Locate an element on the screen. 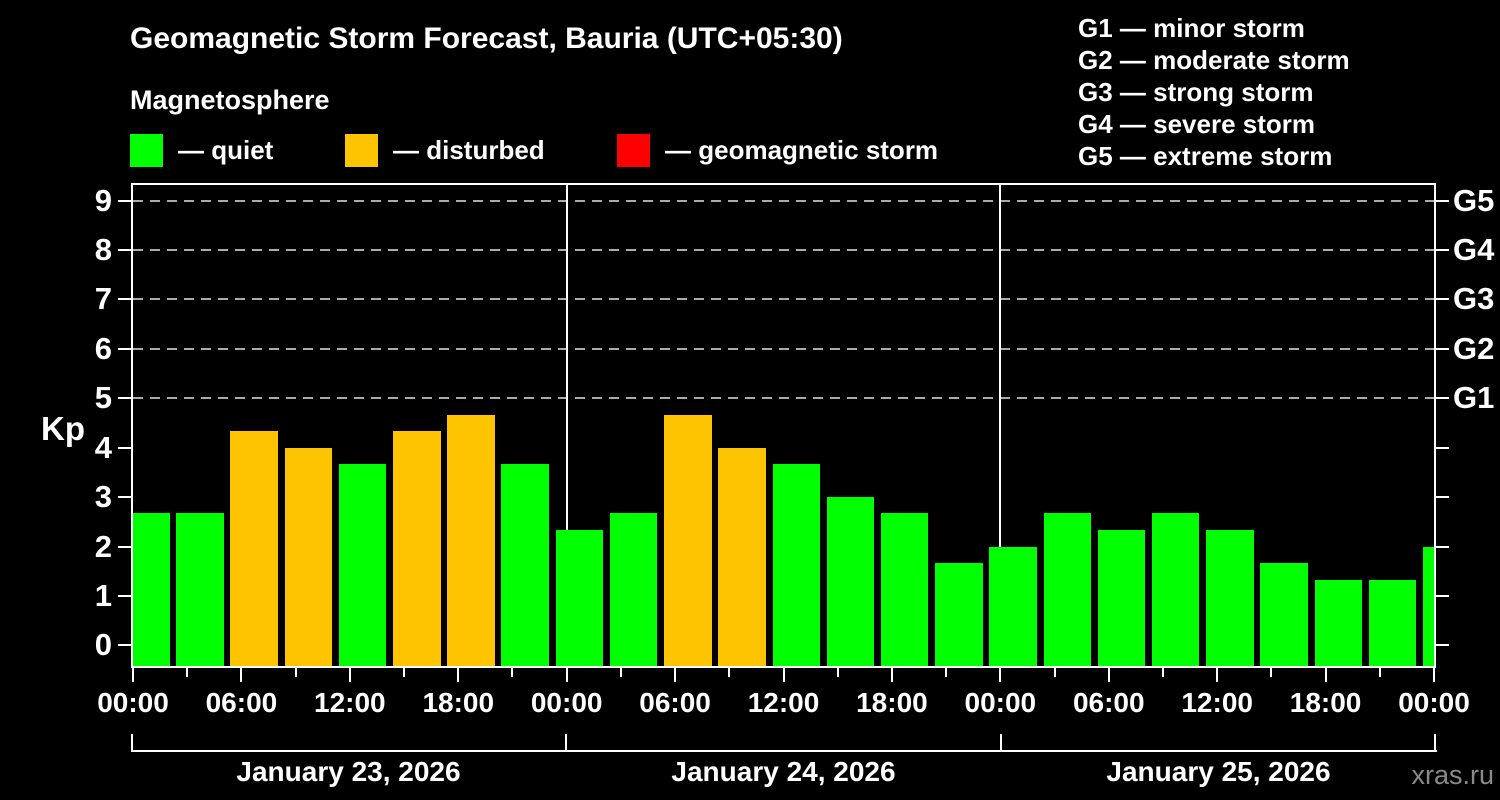  legend-item-disturbed: — disturbed is located at coordinates (445, 150).